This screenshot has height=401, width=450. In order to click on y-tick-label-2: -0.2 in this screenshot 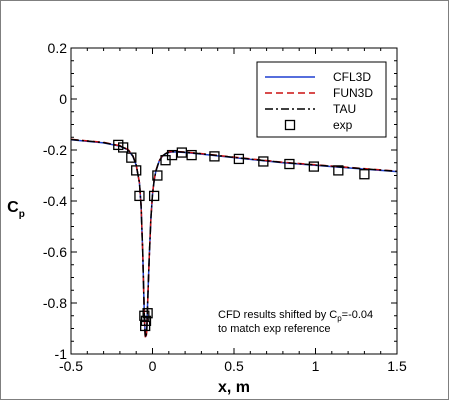, I will do `click(55, 150)`.